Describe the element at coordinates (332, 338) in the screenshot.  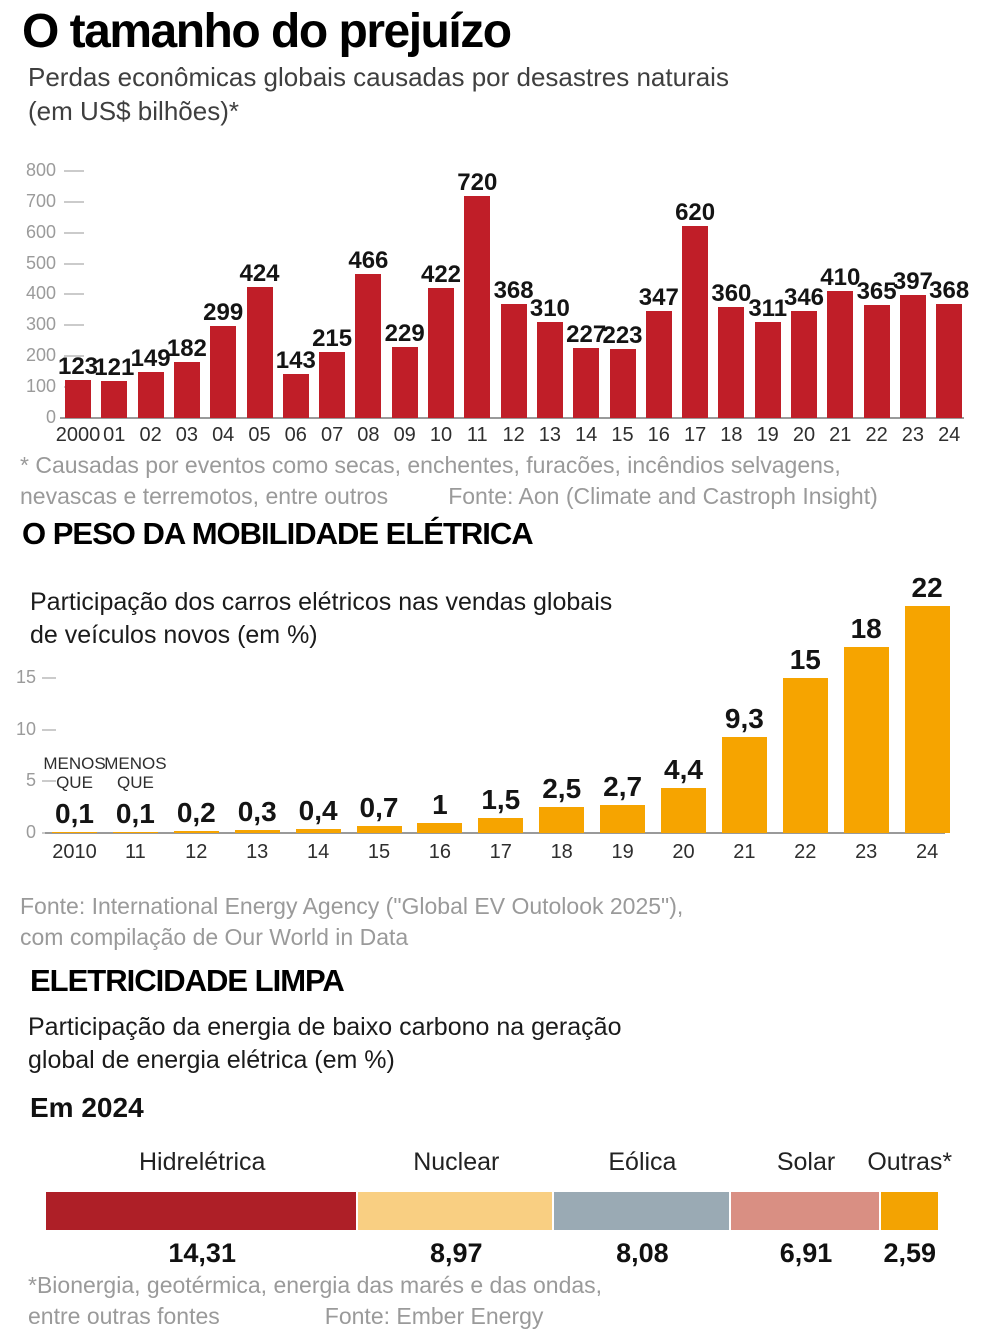
I see `bar-value-label: 215` at that location.